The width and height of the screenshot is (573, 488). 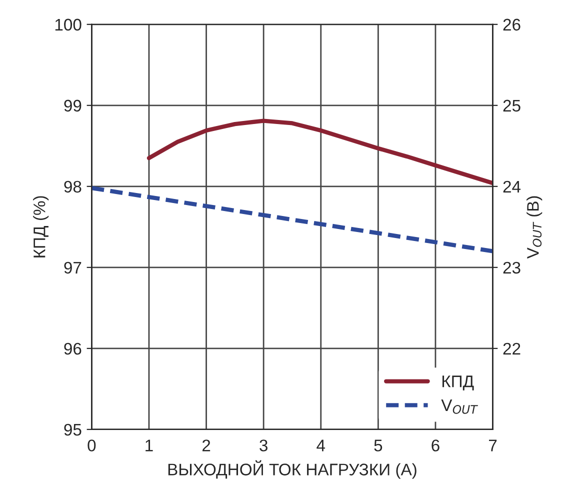 What do you see at coordinates (511, 106) in the screenshot?
I see `y2-tick-label: 25` at bounding box center [511, 106].